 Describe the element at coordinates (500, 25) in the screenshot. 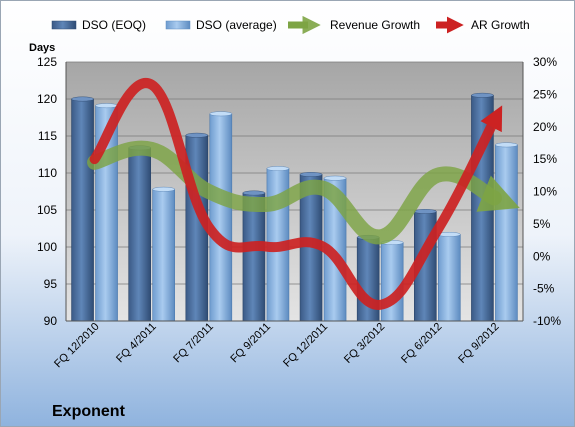

I see `legend-label-ar-growth: AR Growth` at that location.